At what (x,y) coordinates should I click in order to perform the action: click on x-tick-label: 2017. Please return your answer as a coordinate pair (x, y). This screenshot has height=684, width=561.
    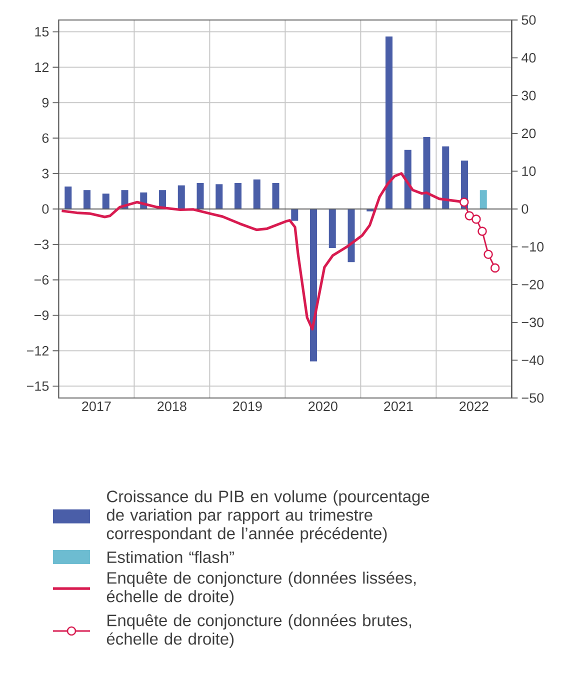
    Looking at the image, I should click on (96, 407).